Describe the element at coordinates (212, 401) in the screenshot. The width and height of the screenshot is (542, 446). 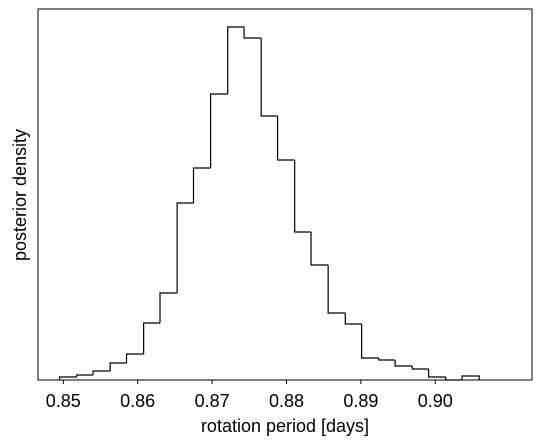
I see `x-tick-label: 0.87` at that location.